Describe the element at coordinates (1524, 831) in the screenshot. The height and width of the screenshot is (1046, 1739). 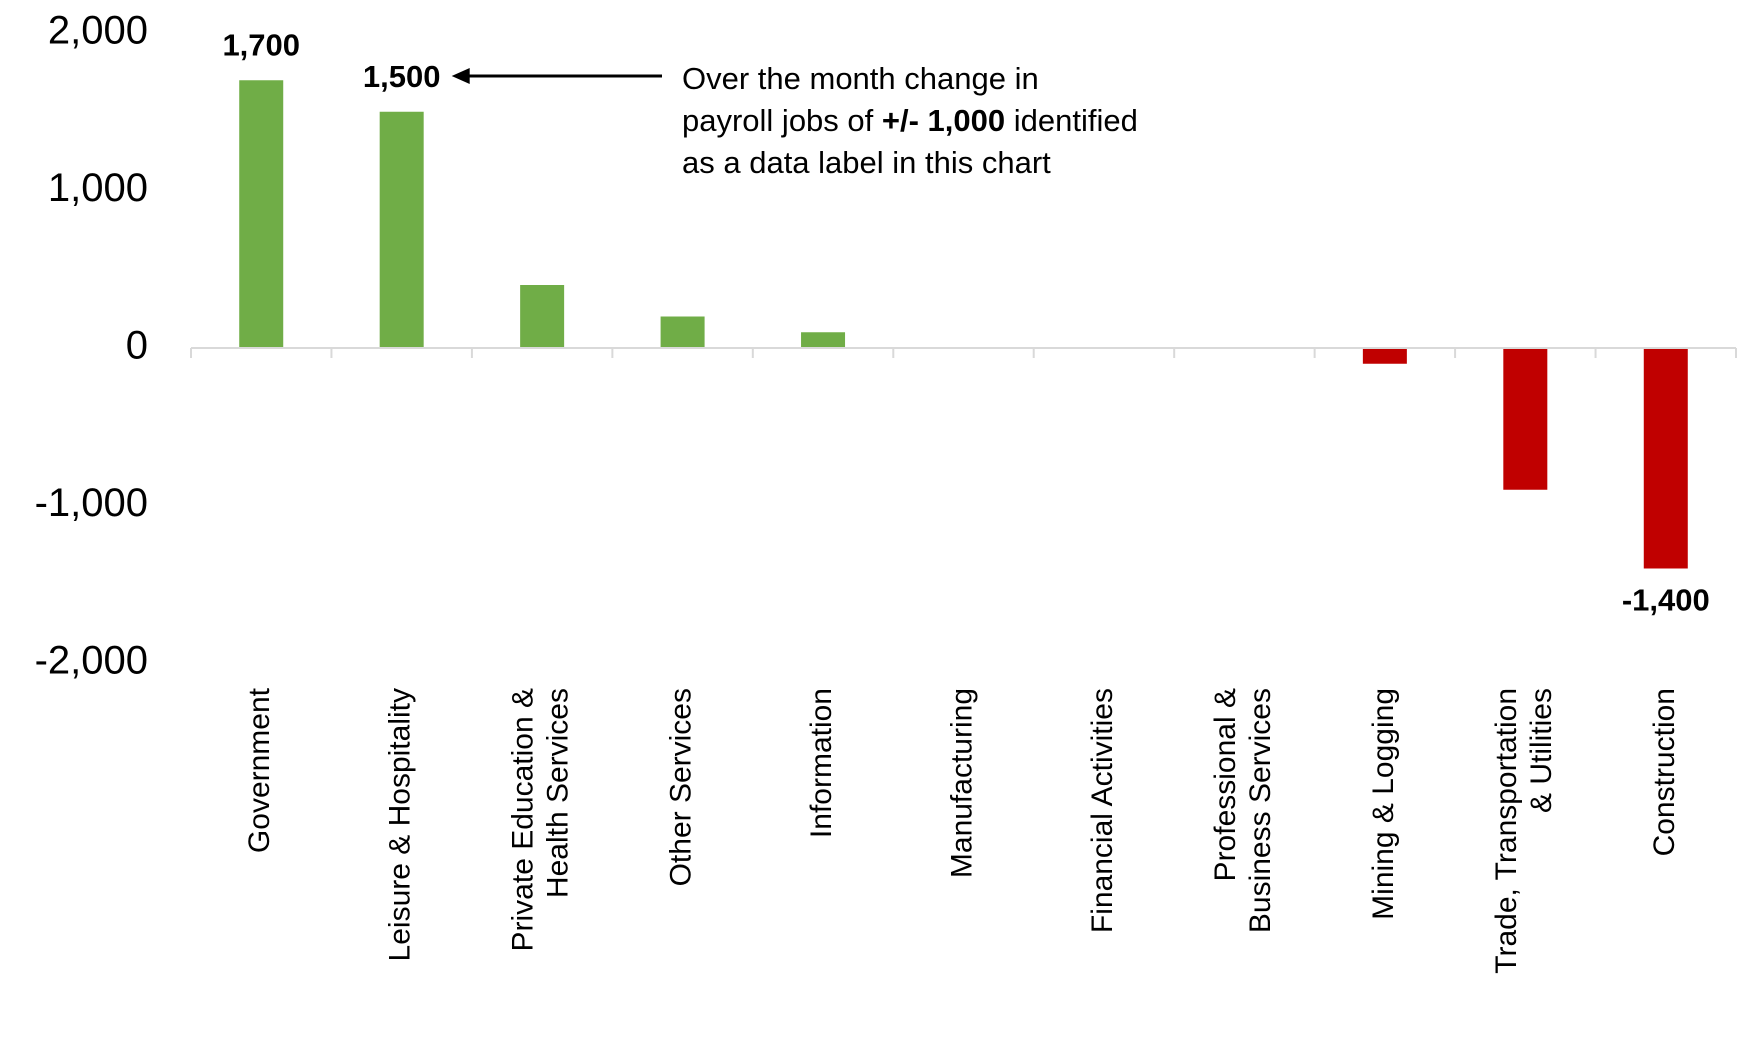
I see `x-tick-label: Trade, Transportation& Utilities` at that location.